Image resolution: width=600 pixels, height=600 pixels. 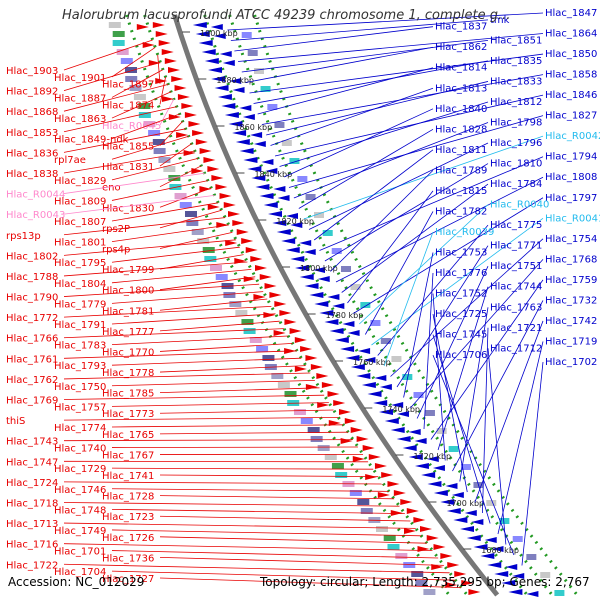 I want to click on gene-label: Hlac_1718, so click(x=32, y=503).